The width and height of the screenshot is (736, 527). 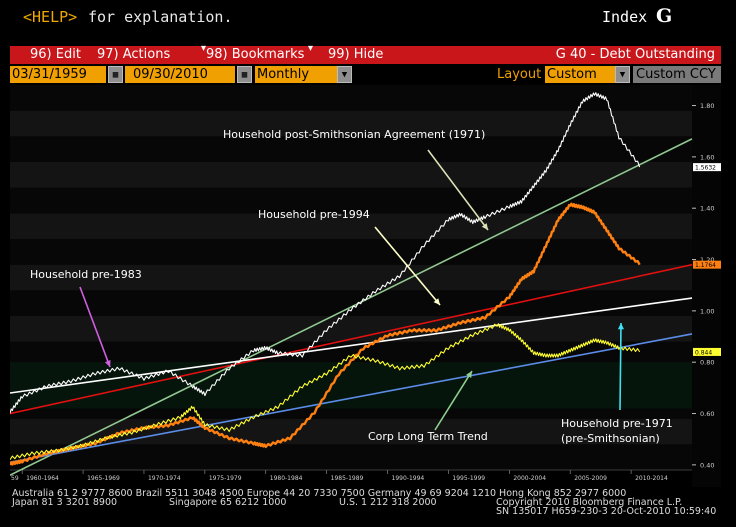 I want to click on x-tick-label: 1985-1989, so click(x=347, y=478).